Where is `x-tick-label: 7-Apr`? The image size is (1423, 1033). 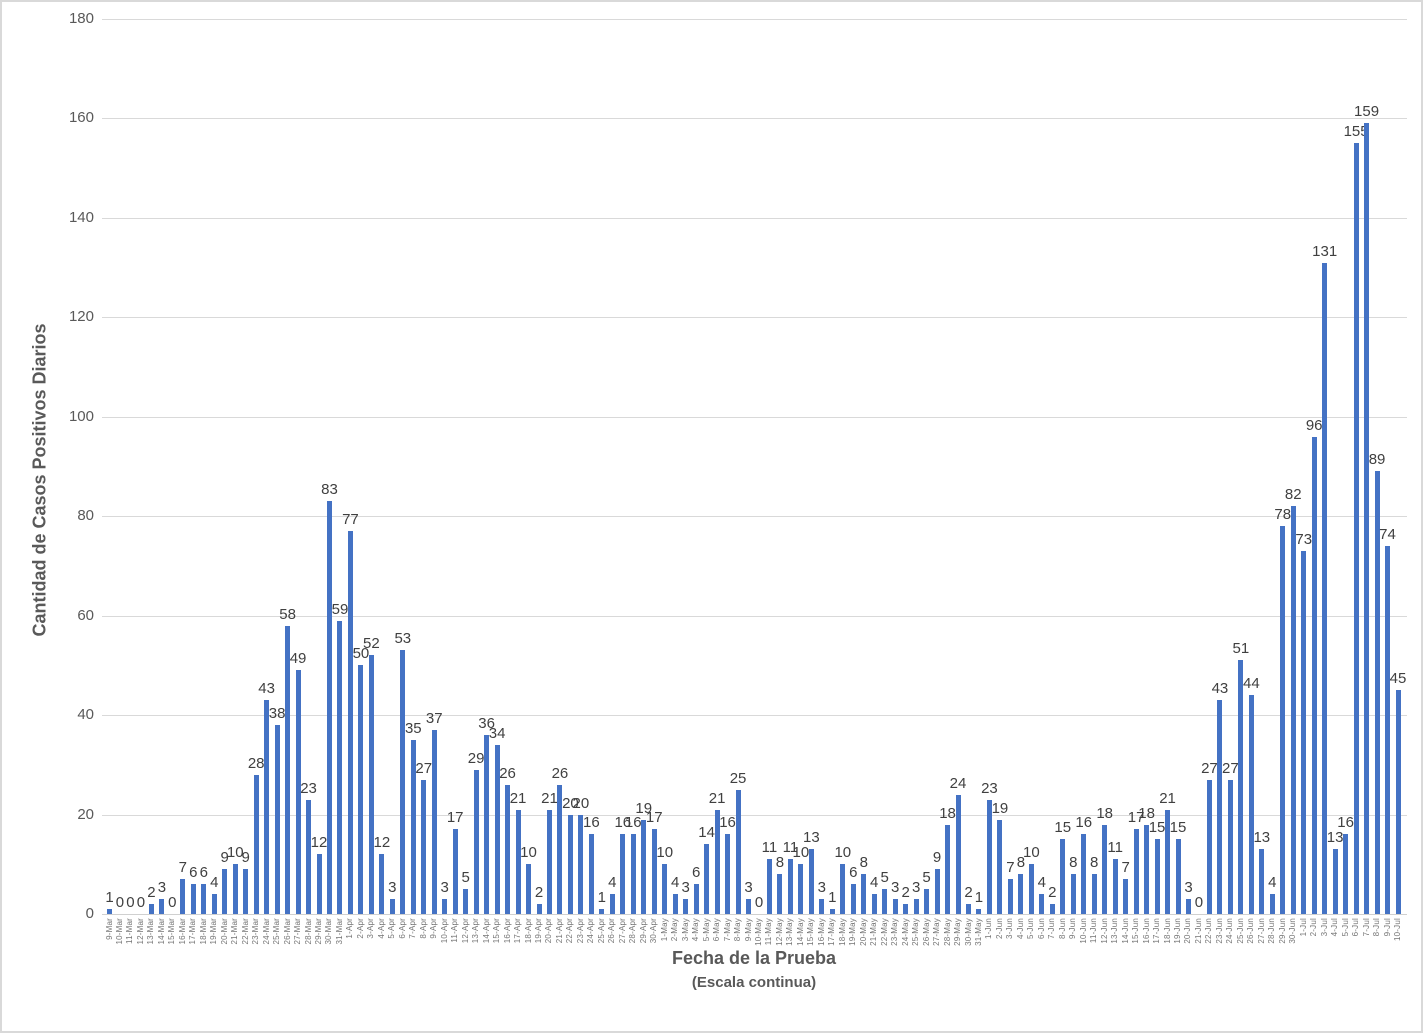 x-tick-label: 7-Apr is located at coordinates (413, 928).